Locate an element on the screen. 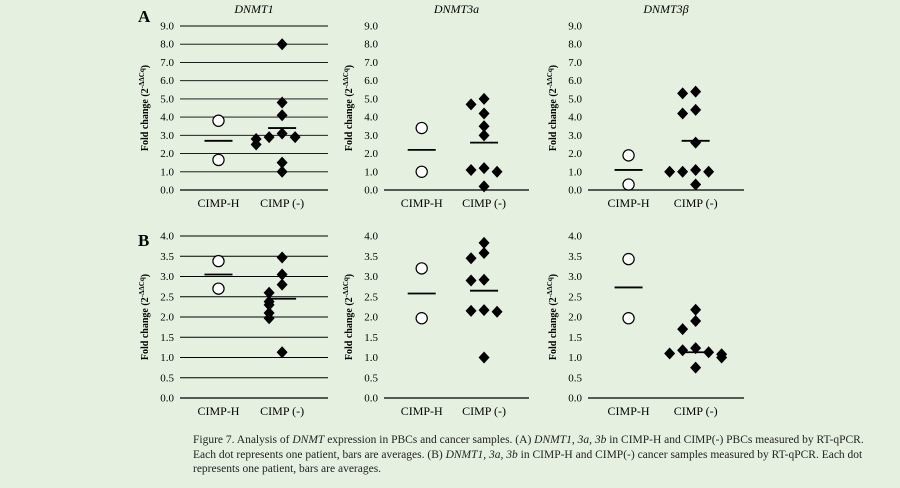  caption-genes-a: DNMT1, 3a, 3b is located at coordinates (570, 440).